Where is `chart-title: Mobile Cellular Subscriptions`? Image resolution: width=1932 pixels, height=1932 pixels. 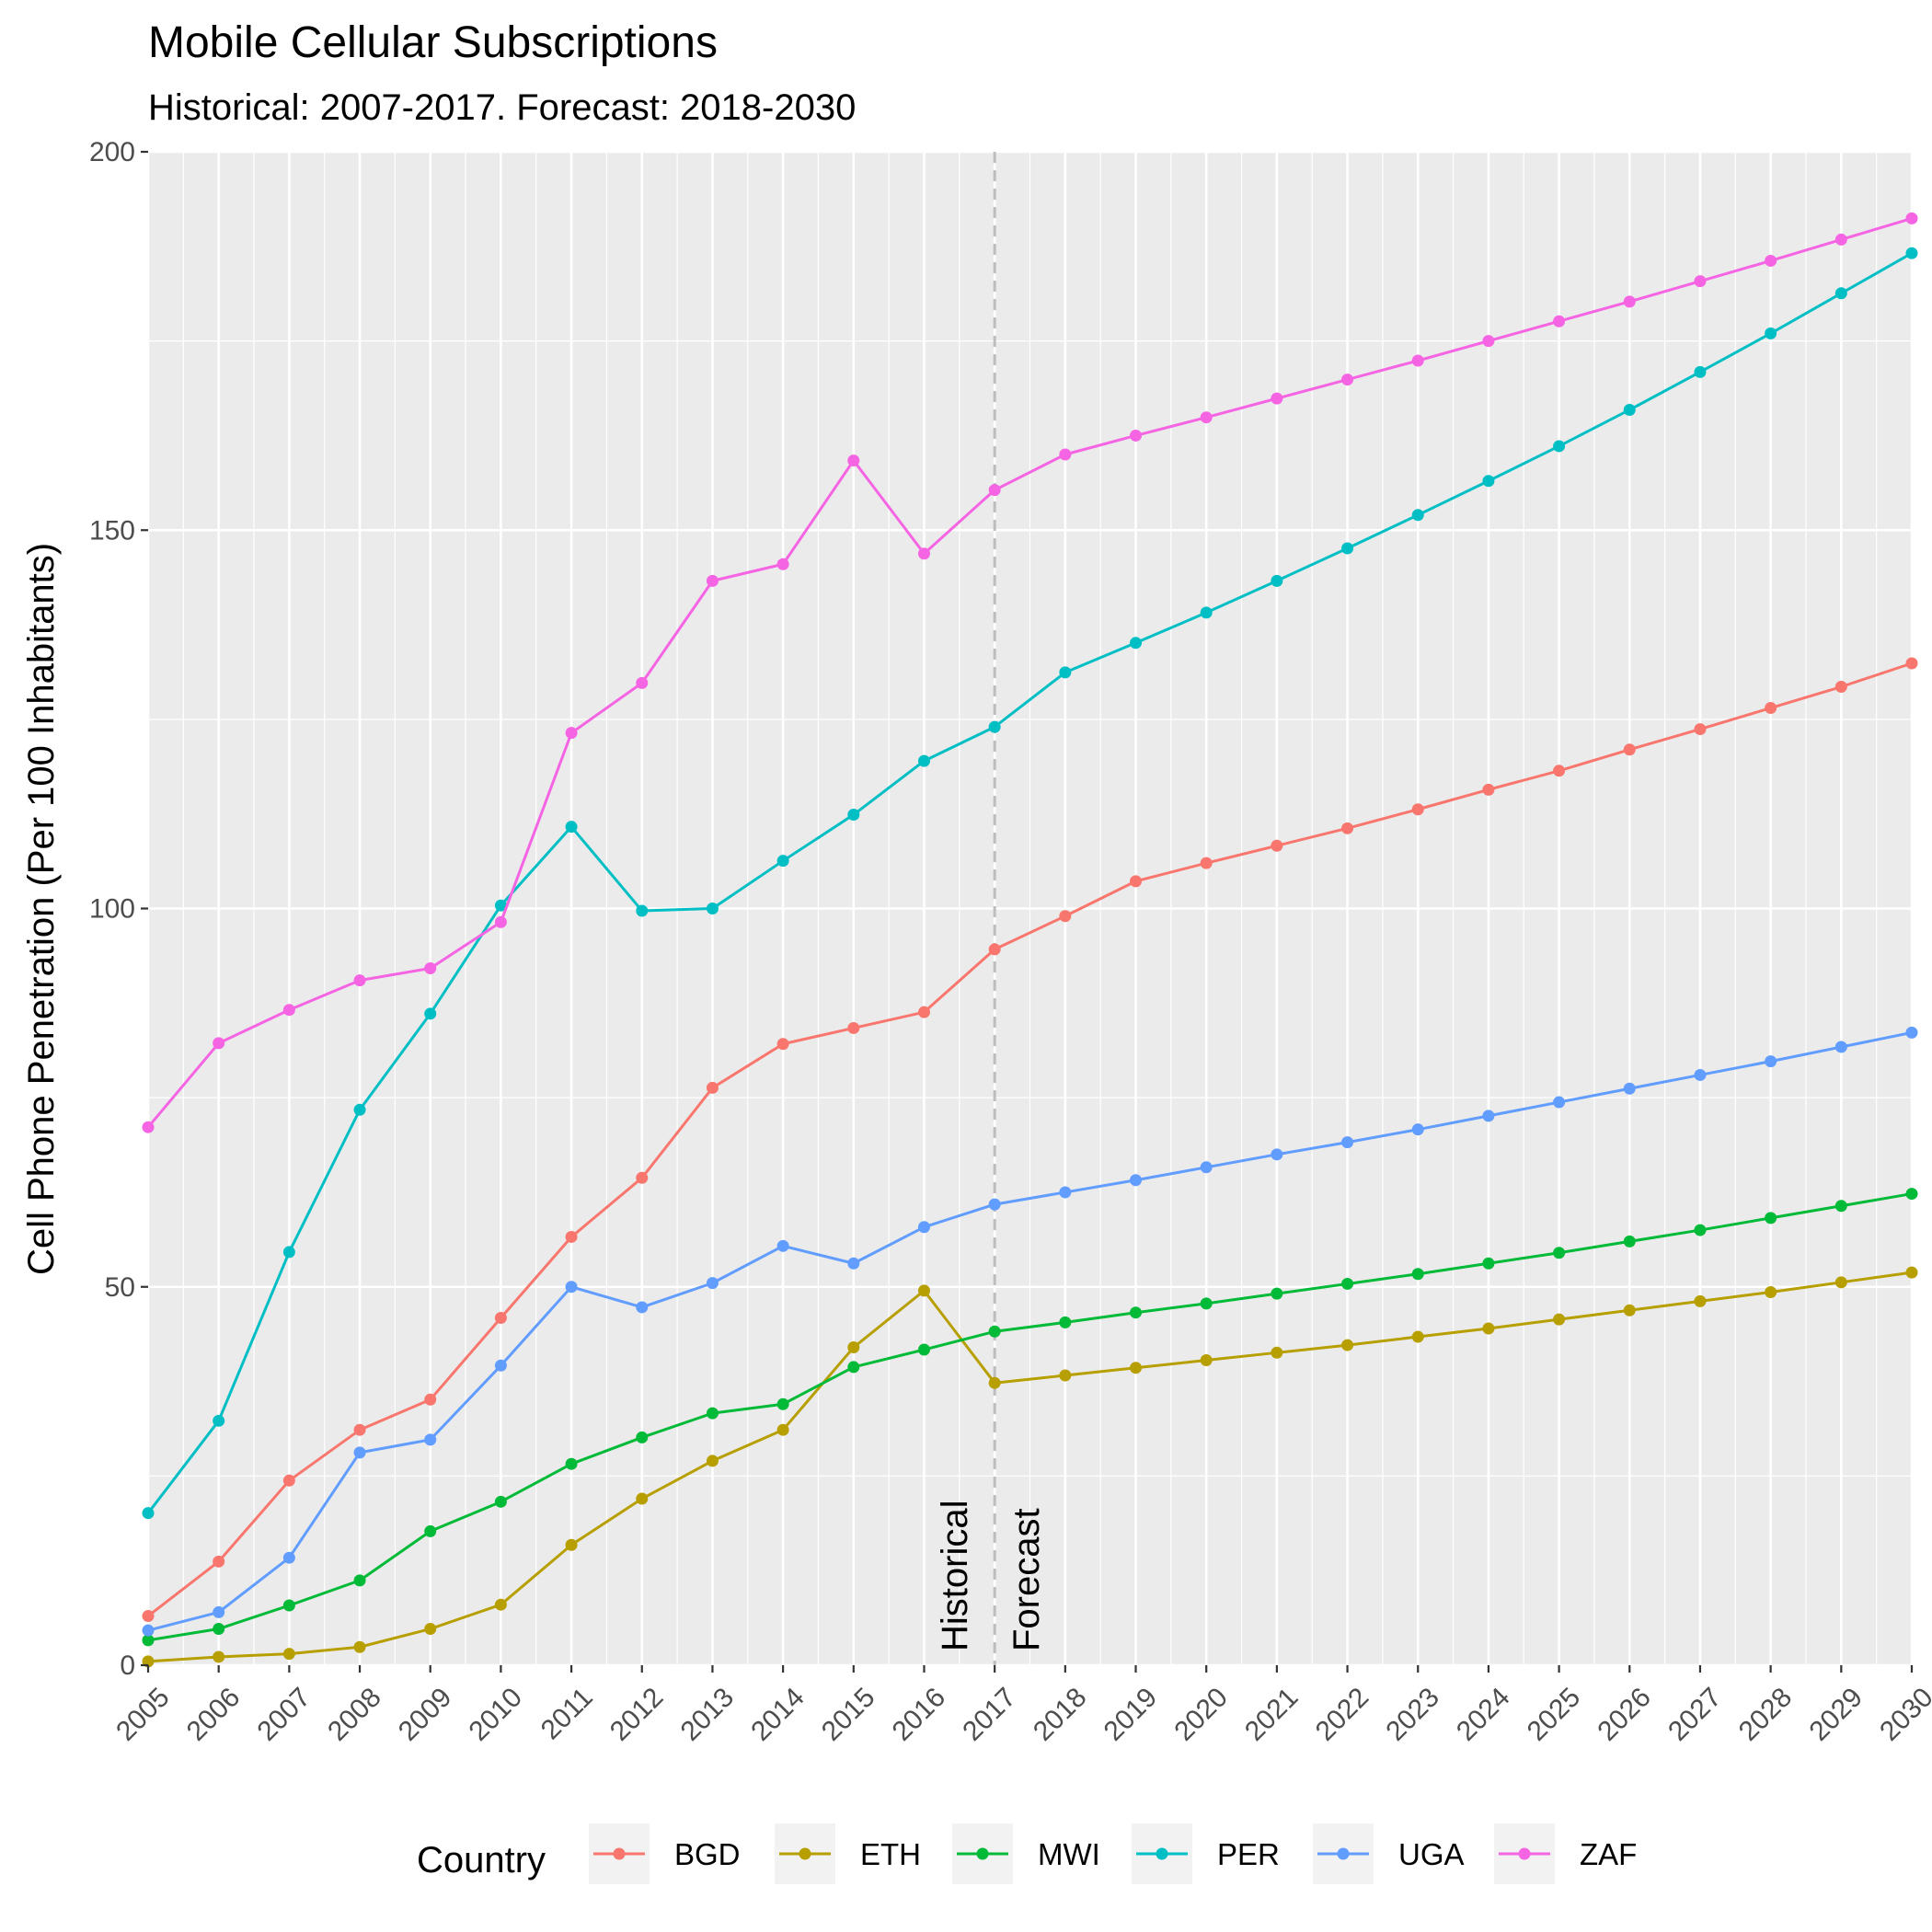 chart-title: Mobile Cellular Subscriptions is located at coordinates (433, 42).